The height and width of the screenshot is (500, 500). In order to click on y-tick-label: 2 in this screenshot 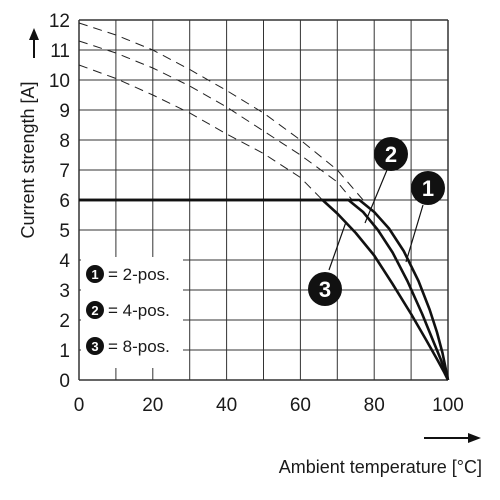, I will do `click(64, 321)`.